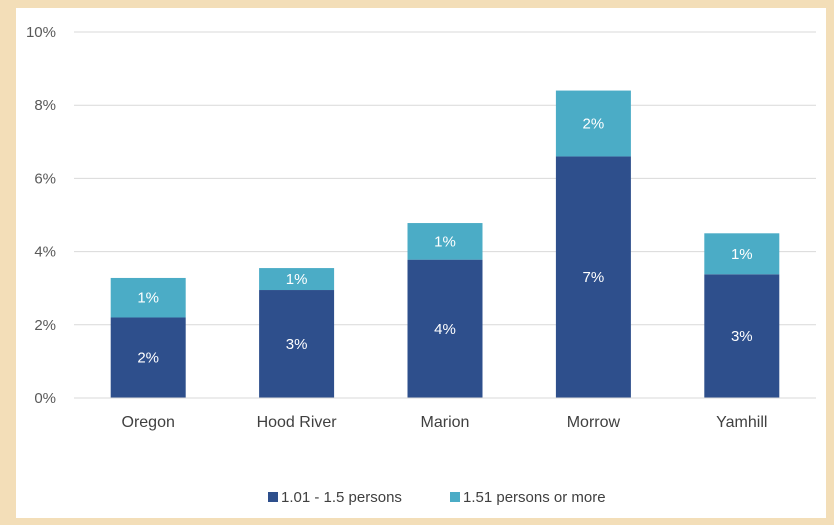  Describe the element at coordinates (45, 325) in the screenshot. I see `y-tick-label: 2%` at that location.